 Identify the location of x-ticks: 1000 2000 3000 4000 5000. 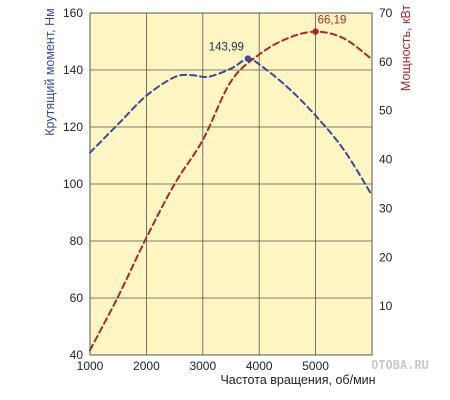
(203, 366).